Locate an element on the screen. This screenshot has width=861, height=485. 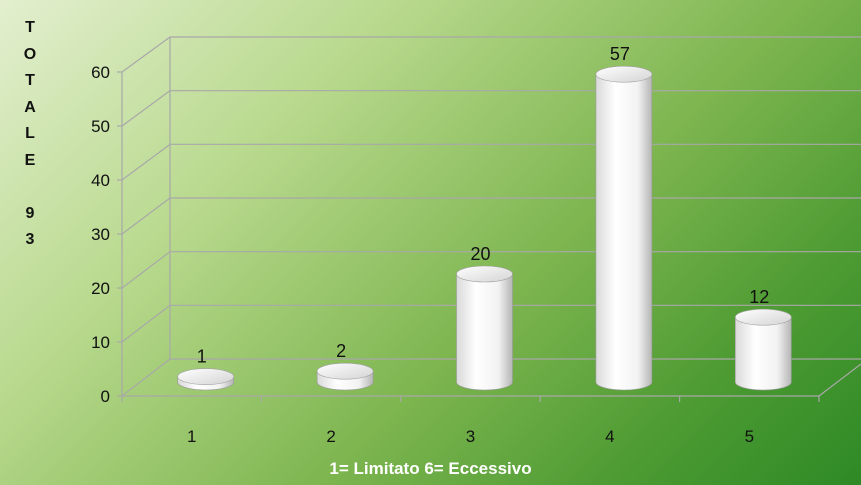
y-tick-label: 20 is located at coordinates (100, 288).